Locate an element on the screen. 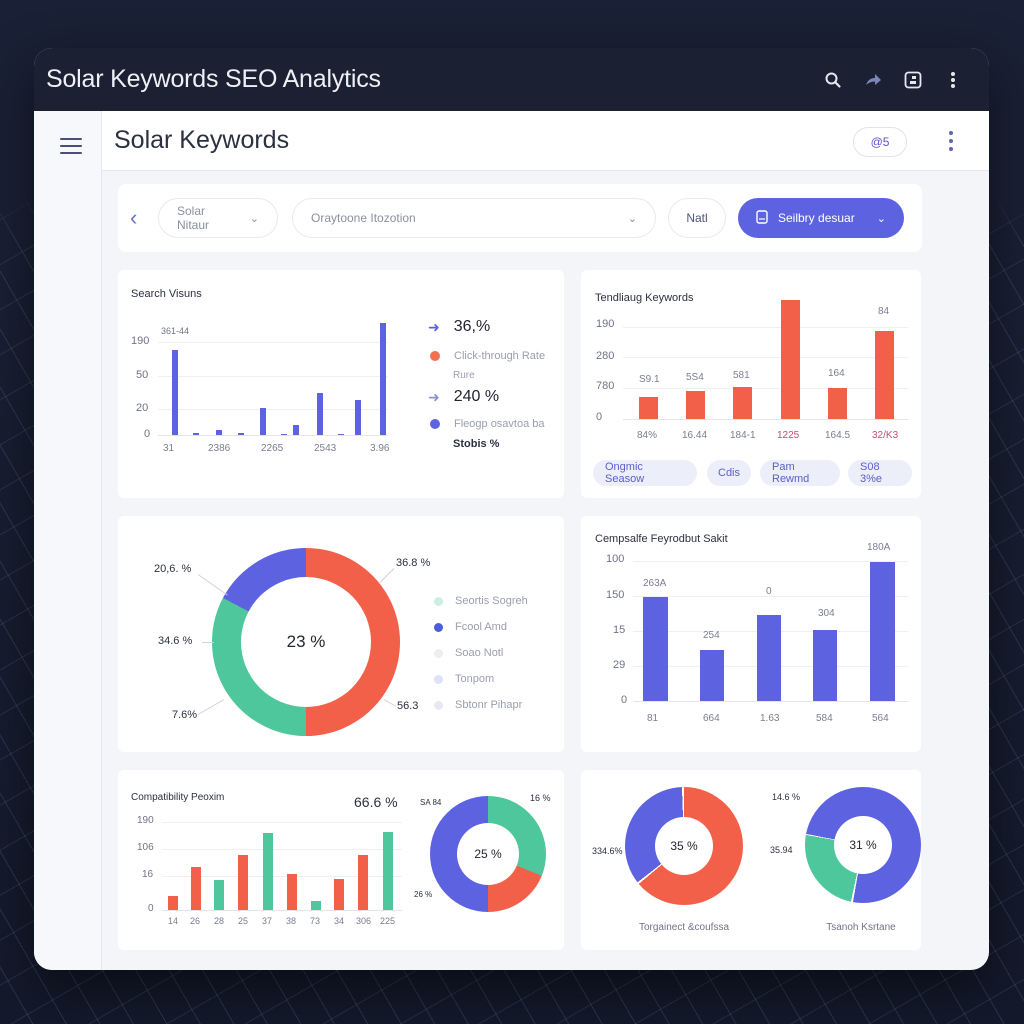  slice-label: 14.6 % is located at coordinates (786, 797).